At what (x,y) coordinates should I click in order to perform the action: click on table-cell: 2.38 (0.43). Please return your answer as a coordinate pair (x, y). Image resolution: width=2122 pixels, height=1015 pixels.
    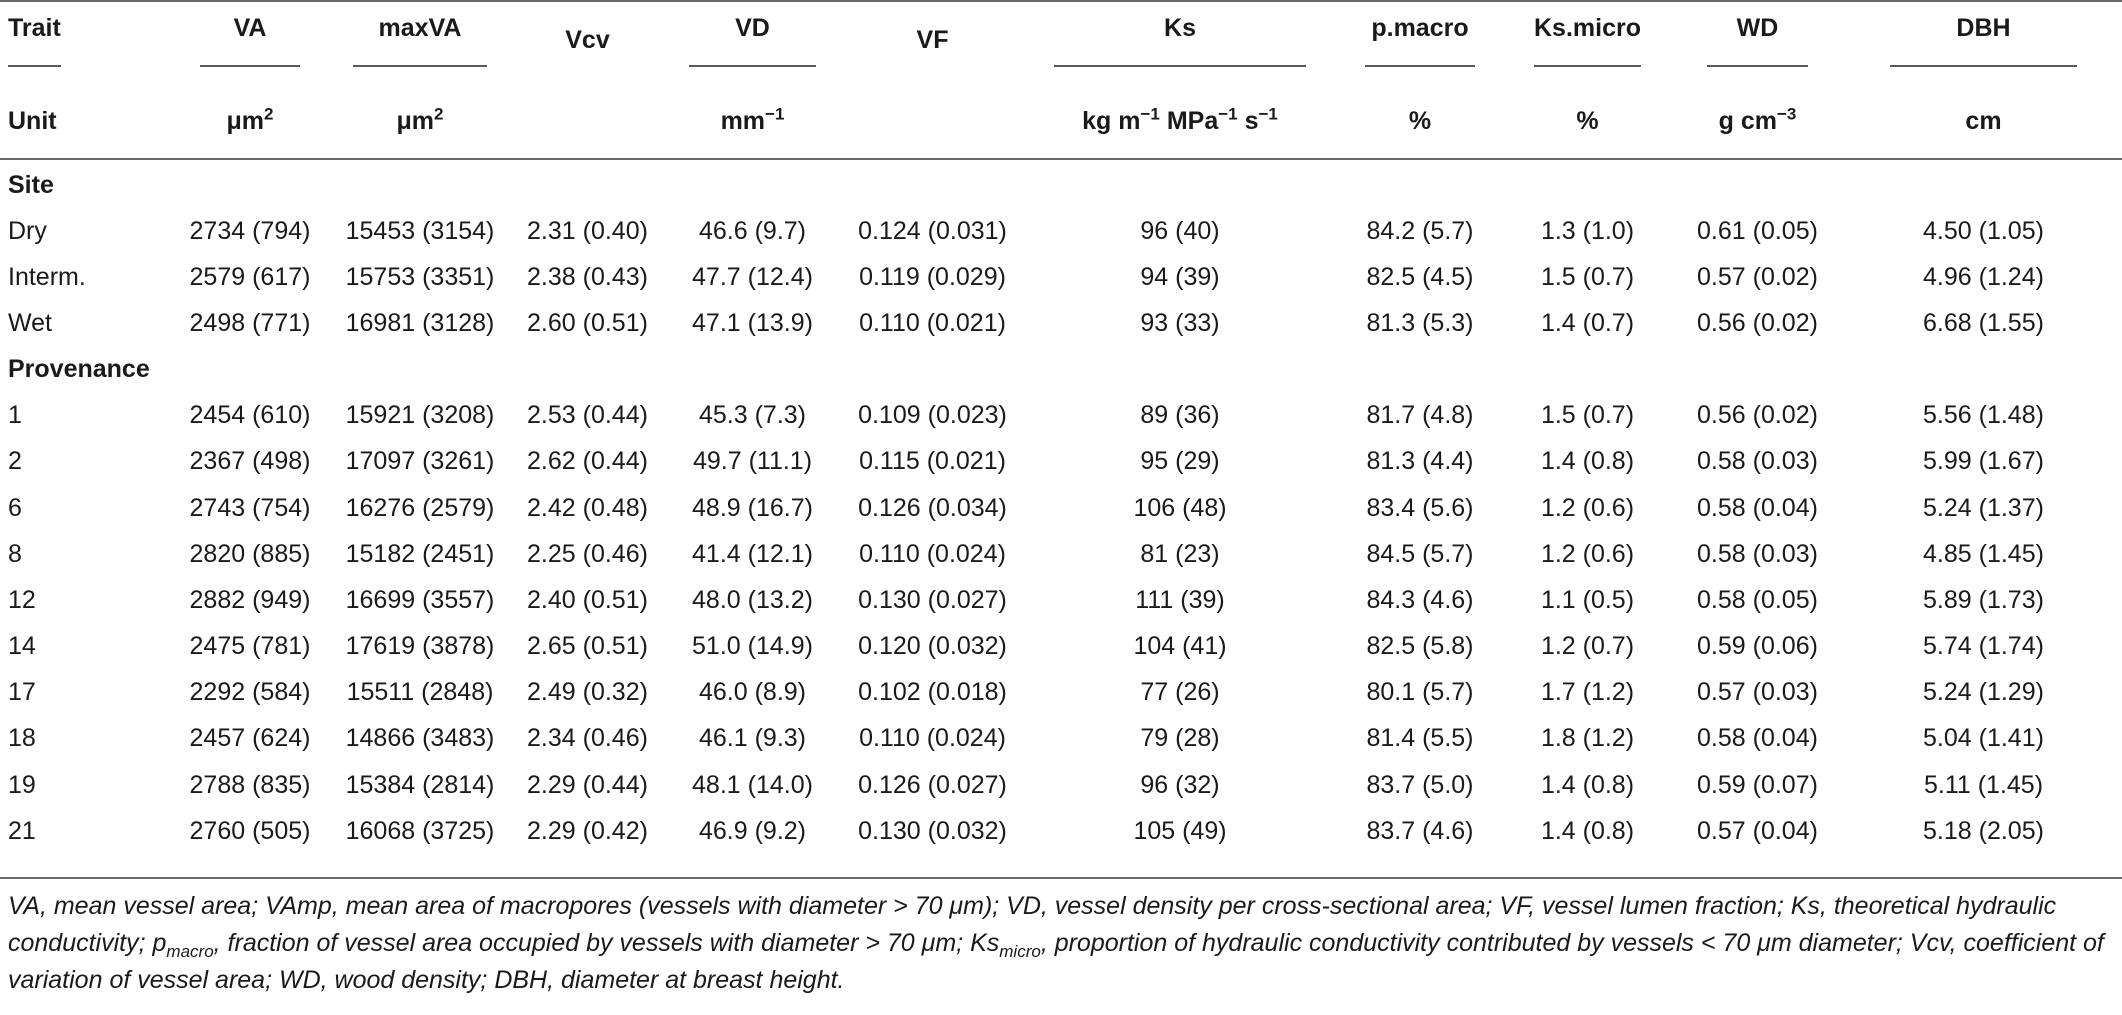
    Looking at the image, I should click on (587, 276).